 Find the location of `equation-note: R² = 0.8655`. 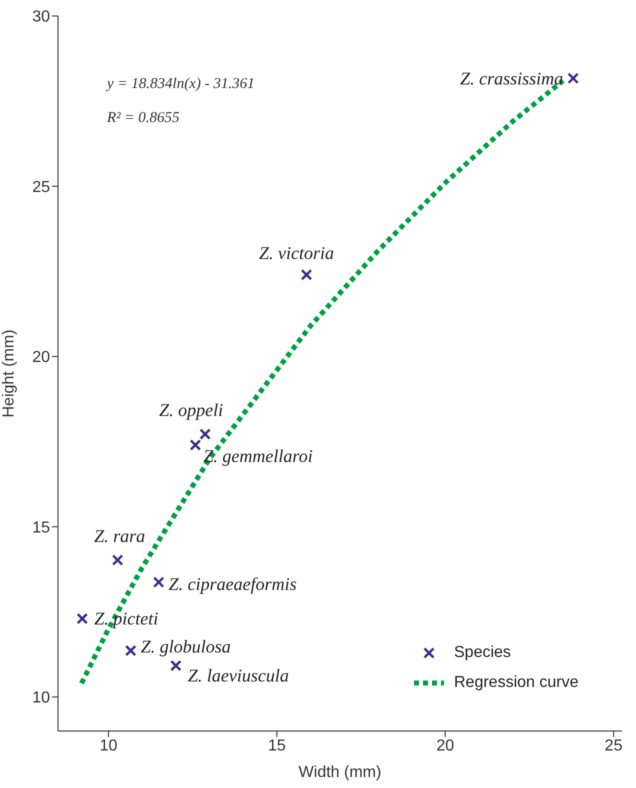

equation-note: R² = 0.8655 is located at coordinates (143, 118).